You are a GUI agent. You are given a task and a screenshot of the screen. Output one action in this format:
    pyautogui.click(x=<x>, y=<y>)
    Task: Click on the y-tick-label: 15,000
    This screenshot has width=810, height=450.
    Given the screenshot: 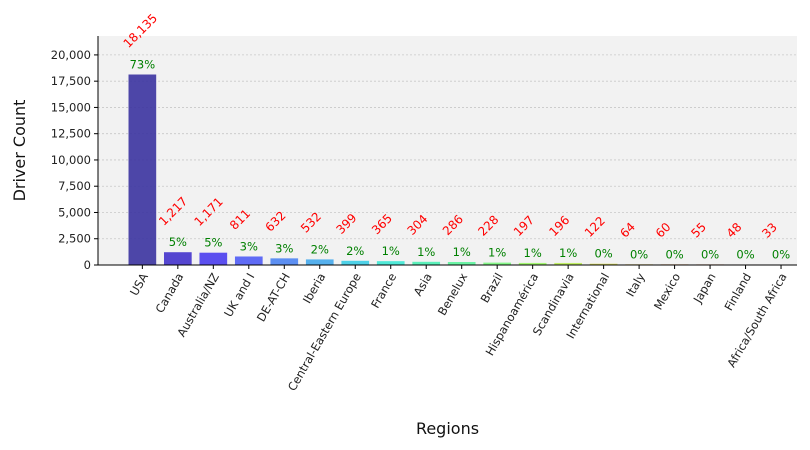 What is the action you would take?
    pyautogui.click(x=71, y=107)
    